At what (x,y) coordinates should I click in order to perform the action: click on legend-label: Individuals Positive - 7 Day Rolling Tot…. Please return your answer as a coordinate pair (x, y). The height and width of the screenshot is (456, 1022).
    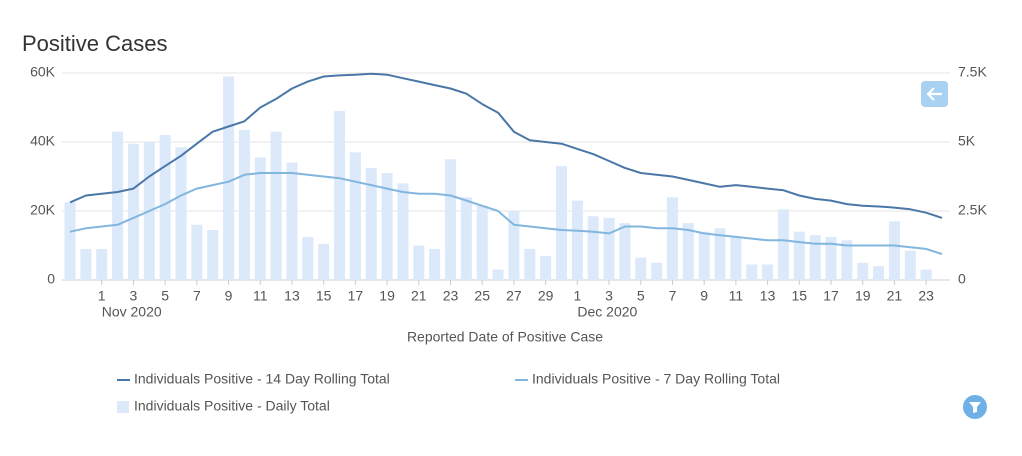
    Looking at the image, I should click on (656, 379).